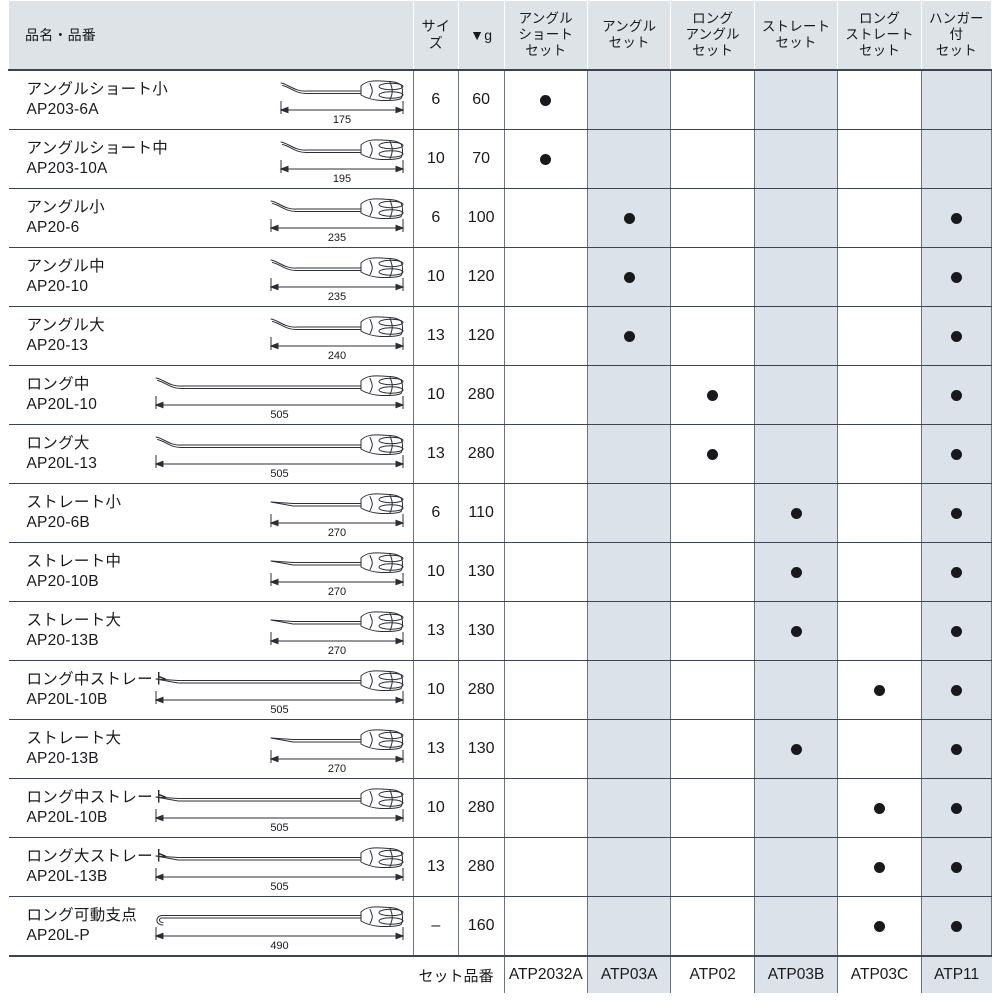 The width and height of the screenshot is (1000, 1000). I want to click on footer-partnumber-long-angle: ATP02, so click(712, 974).